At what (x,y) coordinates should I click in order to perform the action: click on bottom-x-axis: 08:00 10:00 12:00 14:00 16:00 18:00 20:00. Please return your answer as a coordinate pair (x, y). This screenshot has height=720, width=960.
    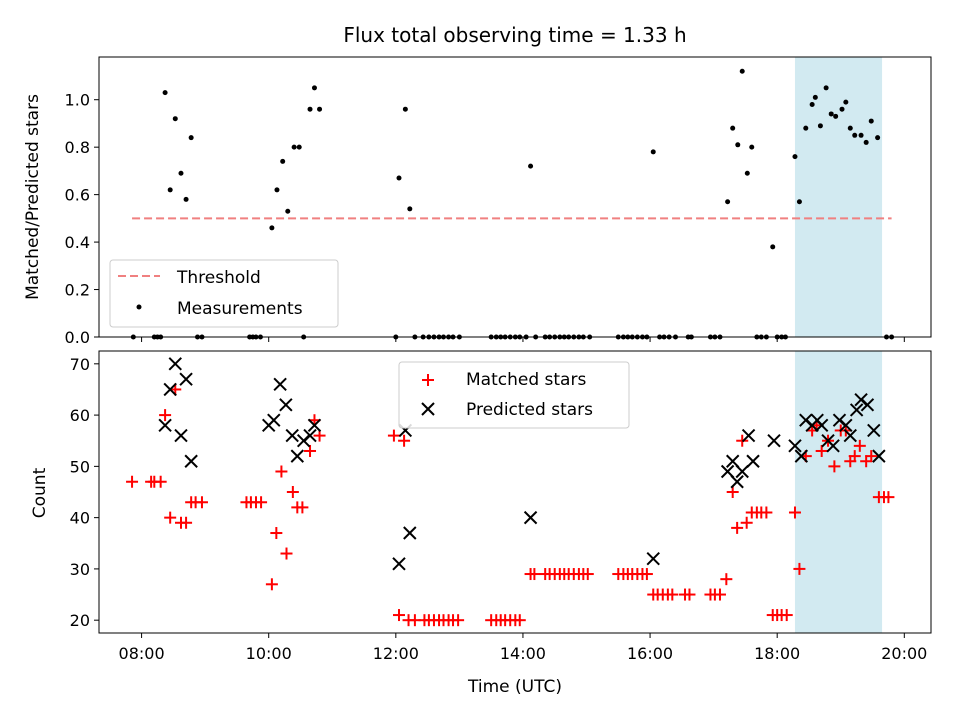
    Looking at the image, I should click on (523, 648).